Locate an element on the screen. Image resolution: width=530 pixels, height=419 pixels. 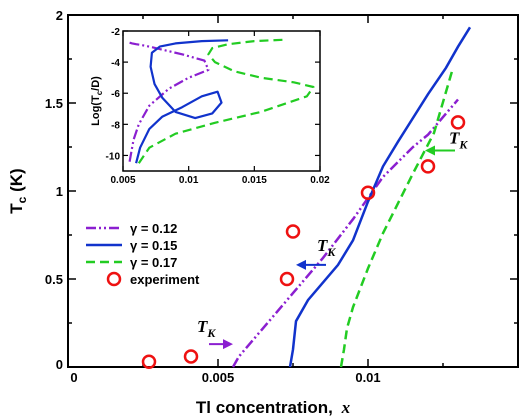
inset-y-axis-title: Log(Tc/D) is located at coordinates (97, 101).